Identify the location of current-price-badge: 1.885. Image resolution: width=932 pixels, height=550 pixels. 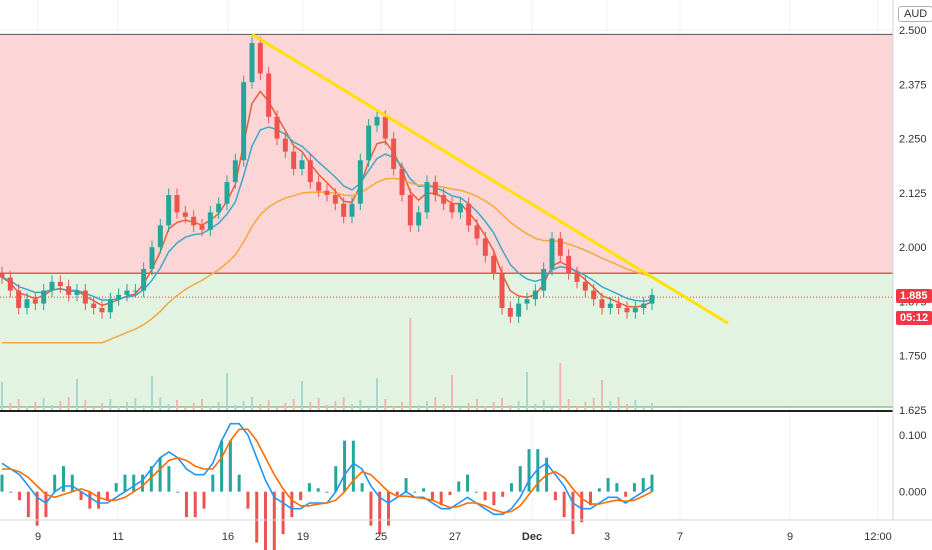
(914, 296).